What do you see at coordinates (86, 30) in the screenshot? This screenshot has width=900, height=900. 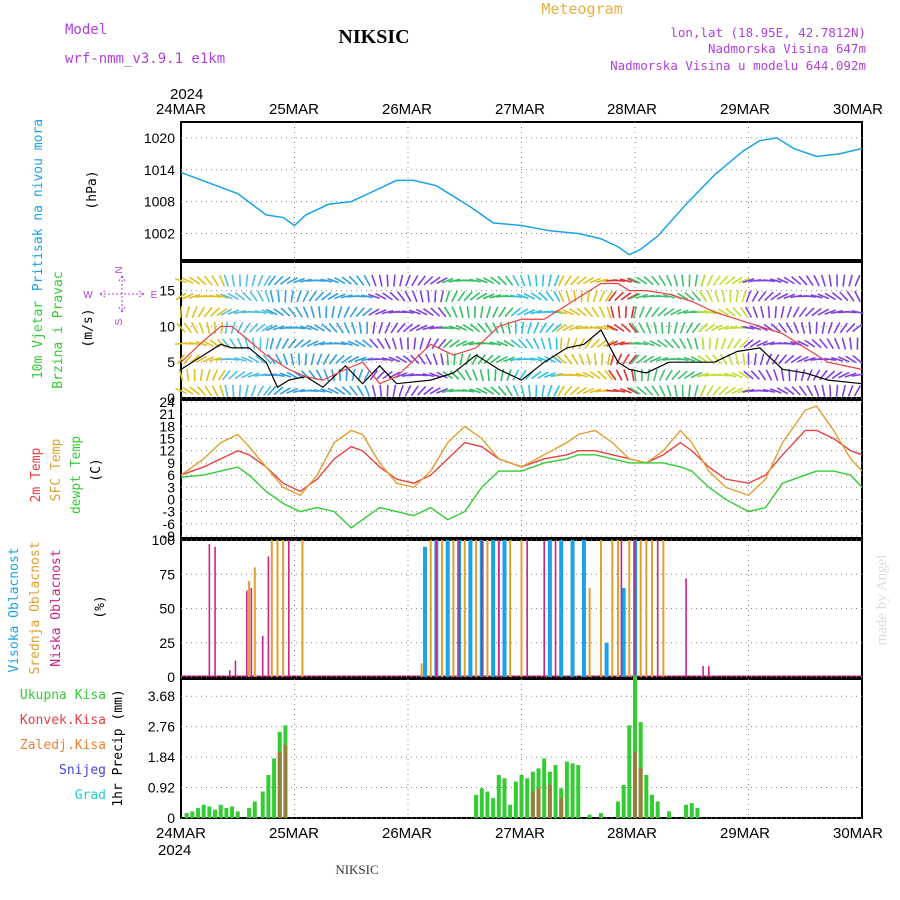 I see `model-label: Model` at bounding box center [86, 30].